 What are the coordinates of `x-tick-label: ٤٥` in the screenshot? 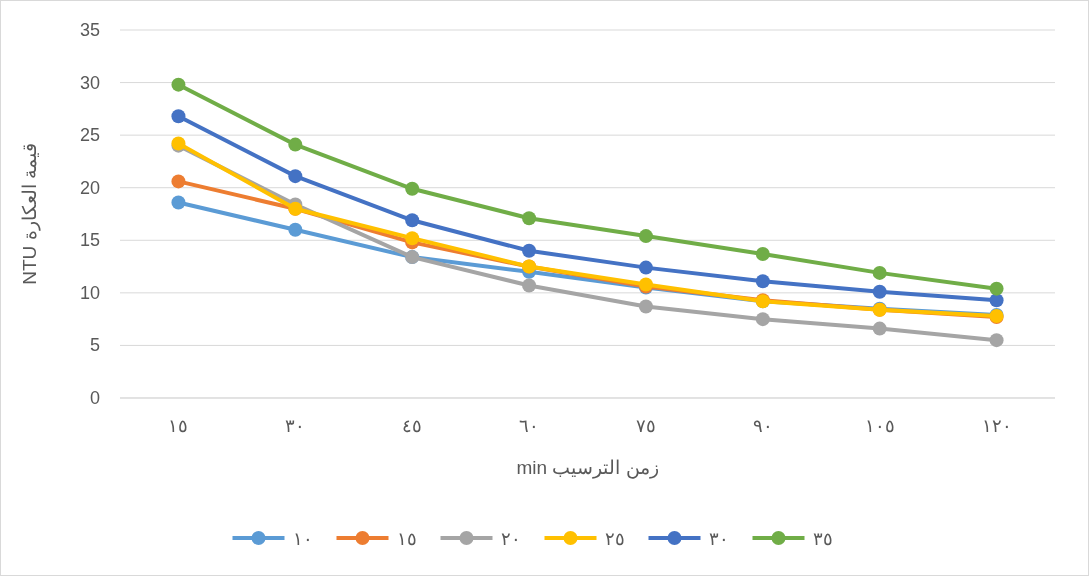 It's located at (412, 426).